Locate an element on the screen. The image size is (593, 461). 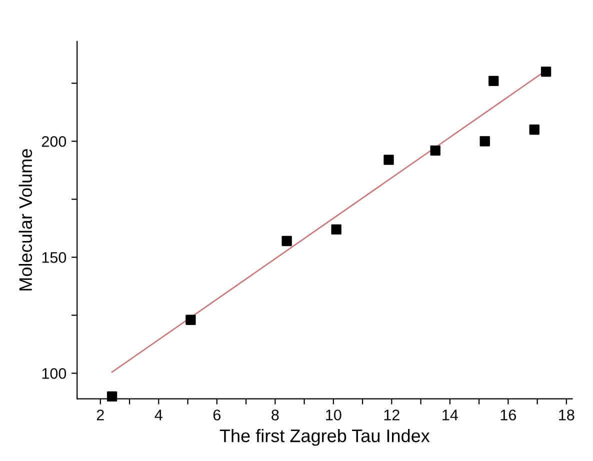
y-tick-label: 150 is located at coordinates (54, 257).